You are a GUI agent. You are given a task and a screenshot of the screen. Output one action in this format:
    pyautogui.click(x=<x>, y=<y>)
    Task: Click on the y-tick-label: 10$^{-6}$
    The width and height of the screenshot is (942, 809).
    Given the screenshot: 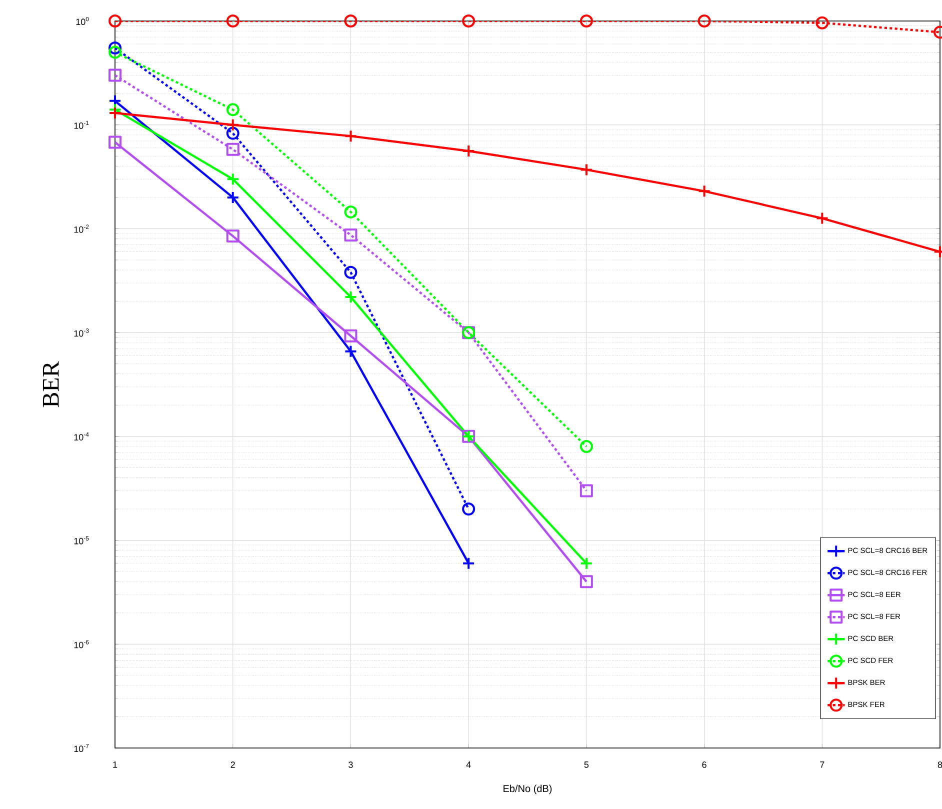 What is the action you would take?
    pyautogui.click(x=81, y=644)
    